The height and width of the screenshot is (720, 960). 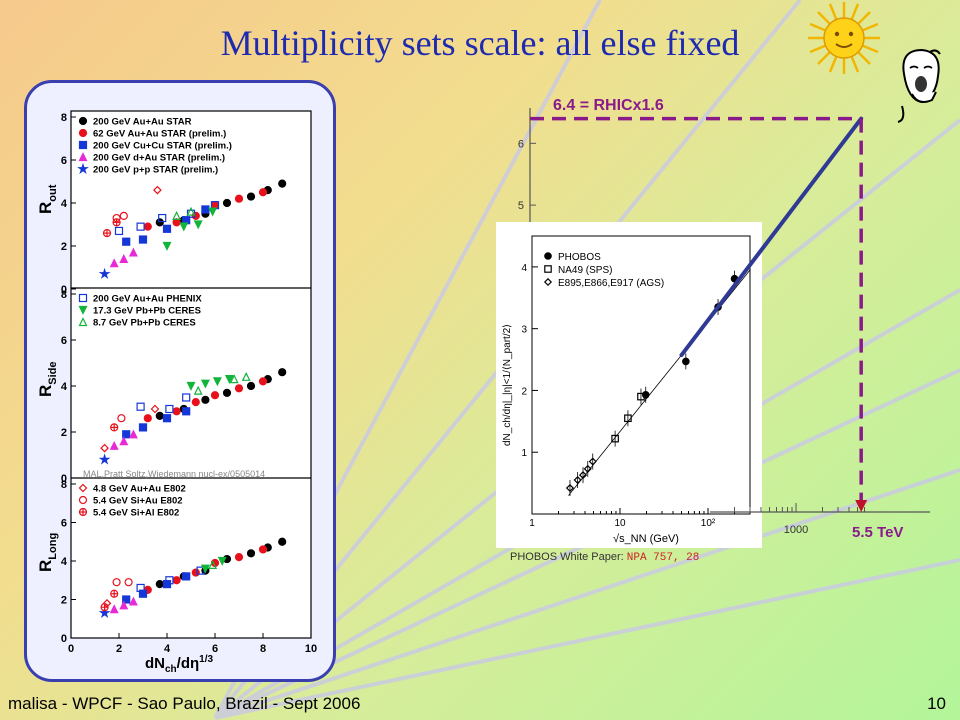 What do you see at coordinates (171, 669) in the screenshot?
I see `xlabel-sub: ch` at bounding box center [171, 669].